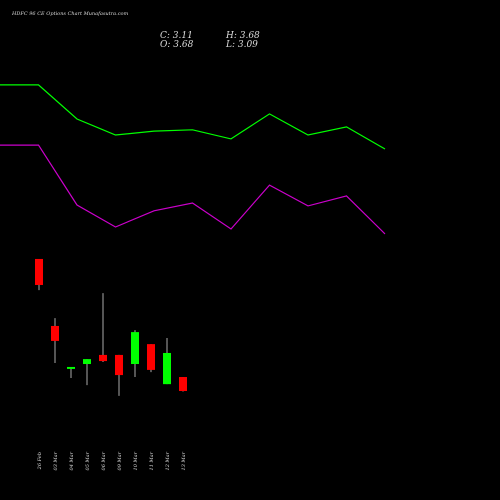 The height and width of the screenshot is (500, 500). What do you see at coordinates (241, 45) in the screenshot?
I see `low-label: L: 3.09` at bounding box center [241, 45].